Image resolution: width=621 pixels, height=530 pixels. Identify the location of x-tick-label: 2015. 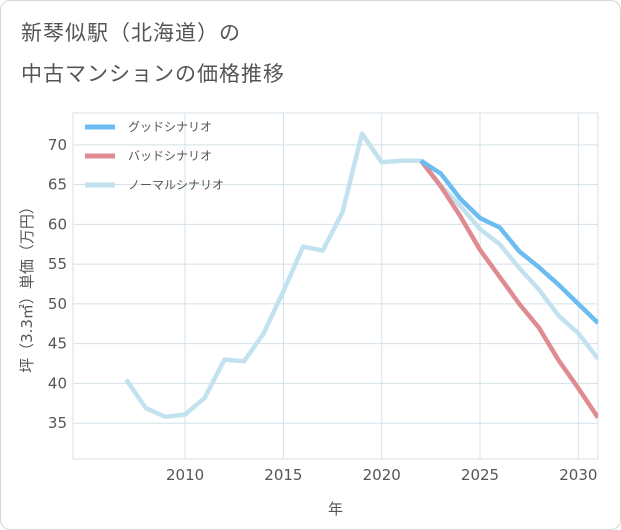
(283, 475).